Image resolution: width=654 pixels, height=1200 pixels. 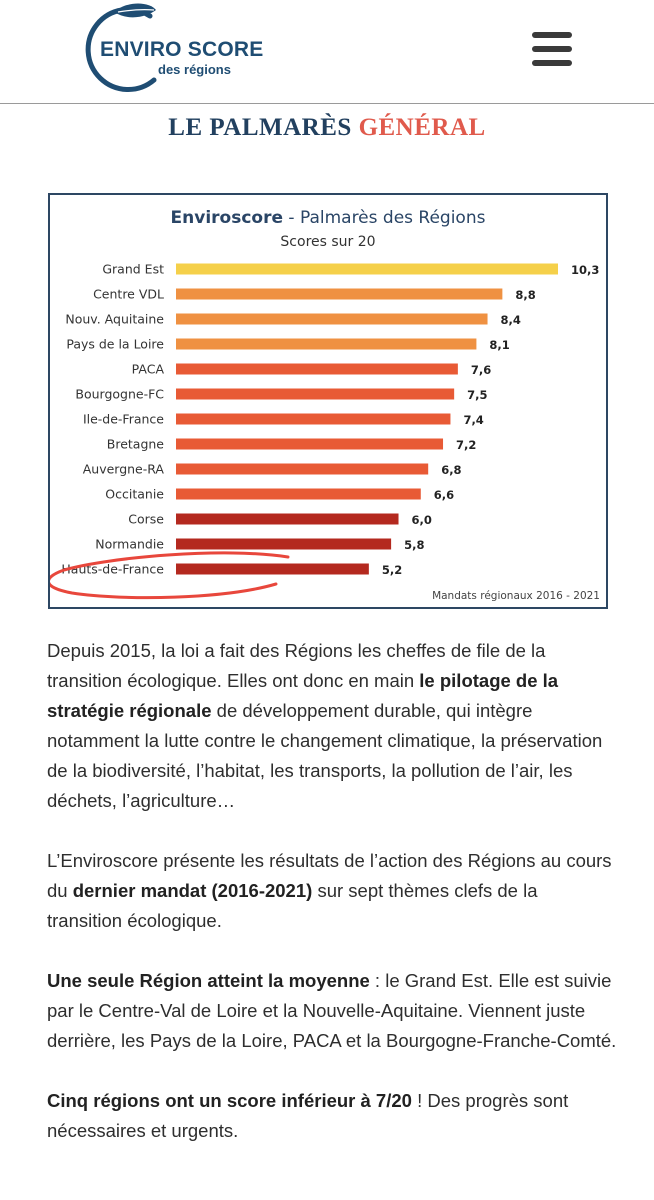 I want to click on category-label: Ile-de-France, so click(x=123, y=419).